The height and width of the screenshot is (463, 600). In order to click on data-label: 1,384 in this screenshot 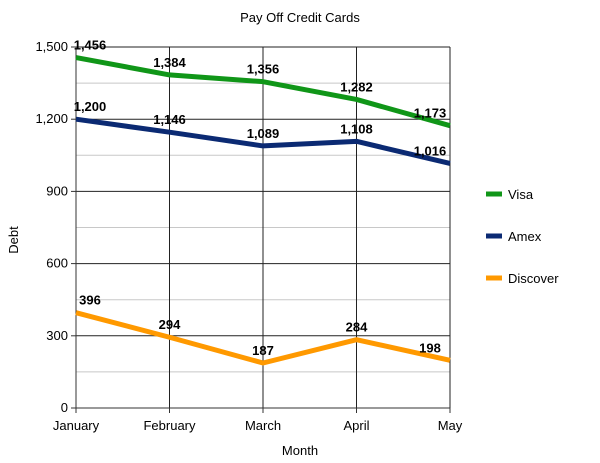, I will do `click(169, 62)`.